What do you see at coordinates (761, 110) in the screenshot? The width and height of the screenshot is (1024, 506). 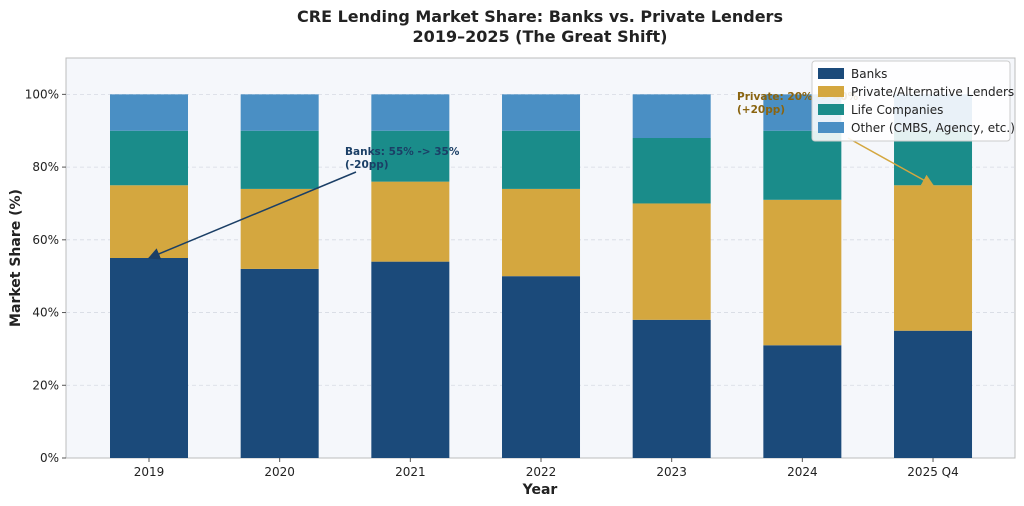 I see `annotation-text: (+20pp)` at bounding box center [761, 110].